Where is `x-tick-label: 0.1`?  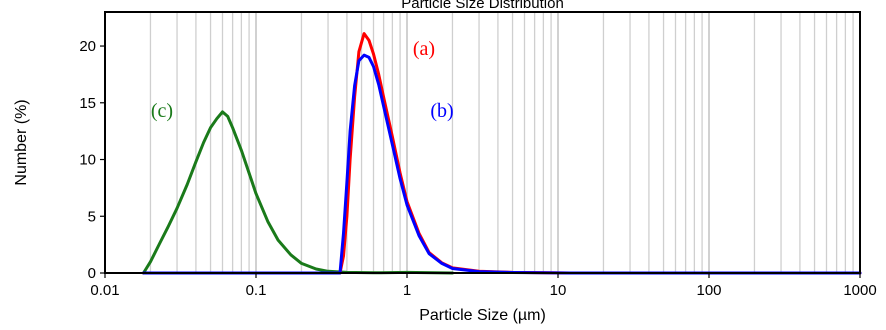
x-tick-label: 0.1 is located at coordinates (256, 290).